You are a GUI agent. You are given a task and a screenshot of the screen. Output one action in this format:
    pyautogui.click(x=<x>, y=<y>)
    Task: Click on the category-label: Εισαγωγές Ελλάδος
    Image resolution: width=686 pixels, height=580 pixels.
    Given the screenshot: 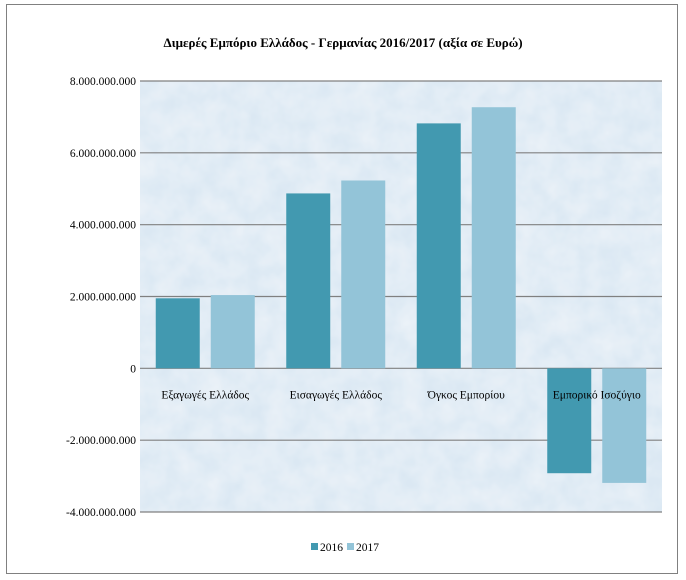 What is the action you would take?
    pyautogui.click(x=336, y=395)
    